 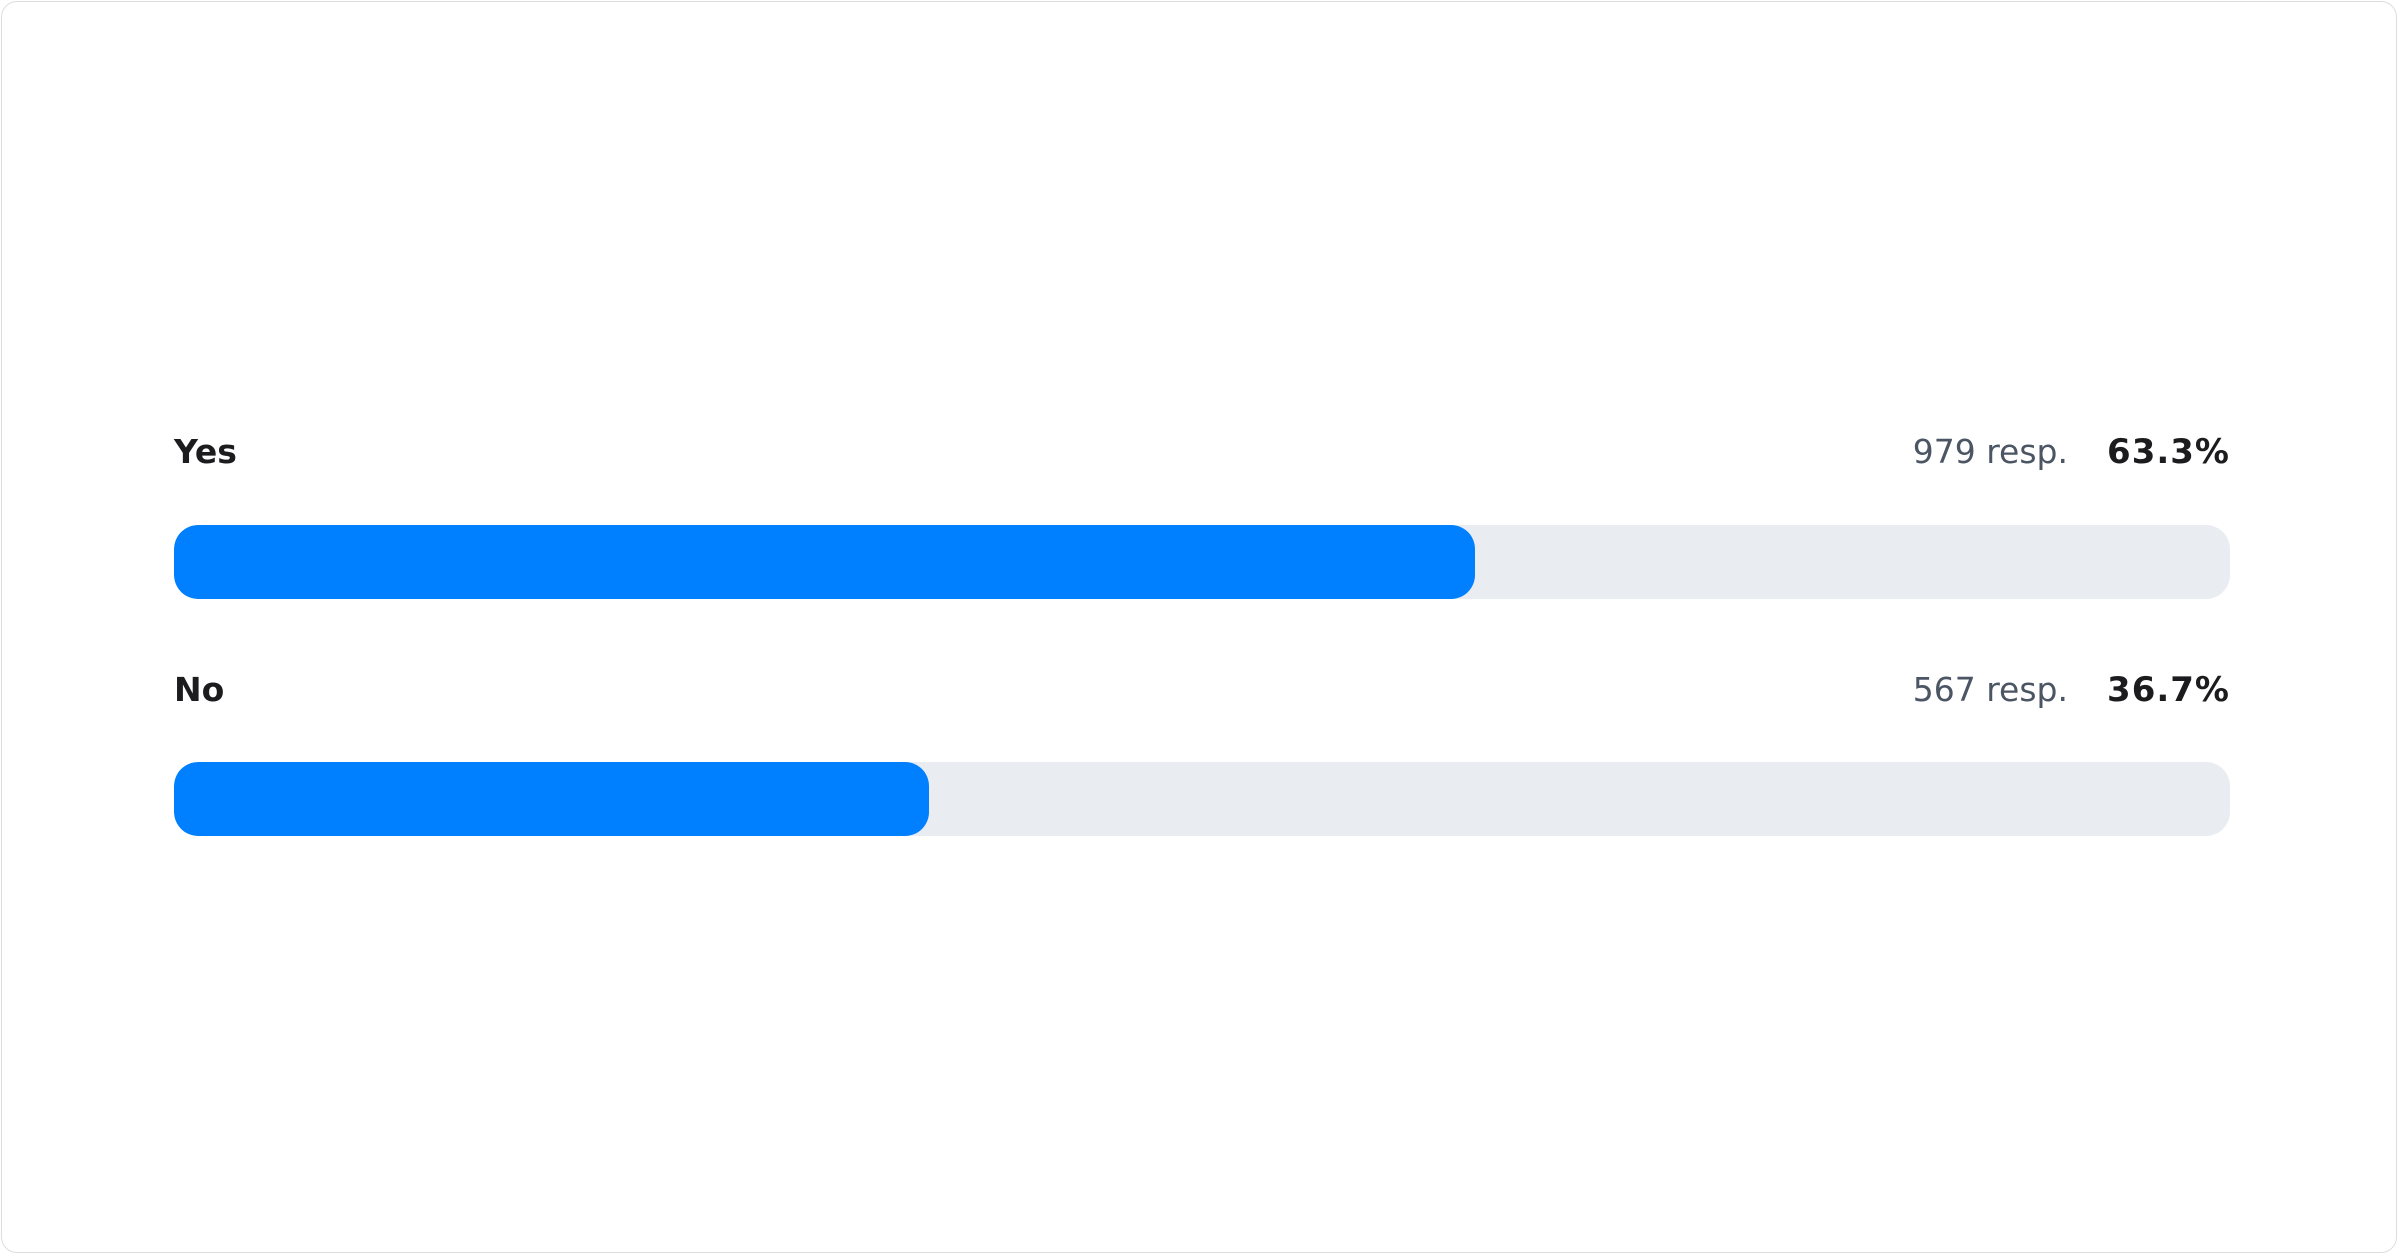 I want to click on option-label: No, so click(x=199, y=689).